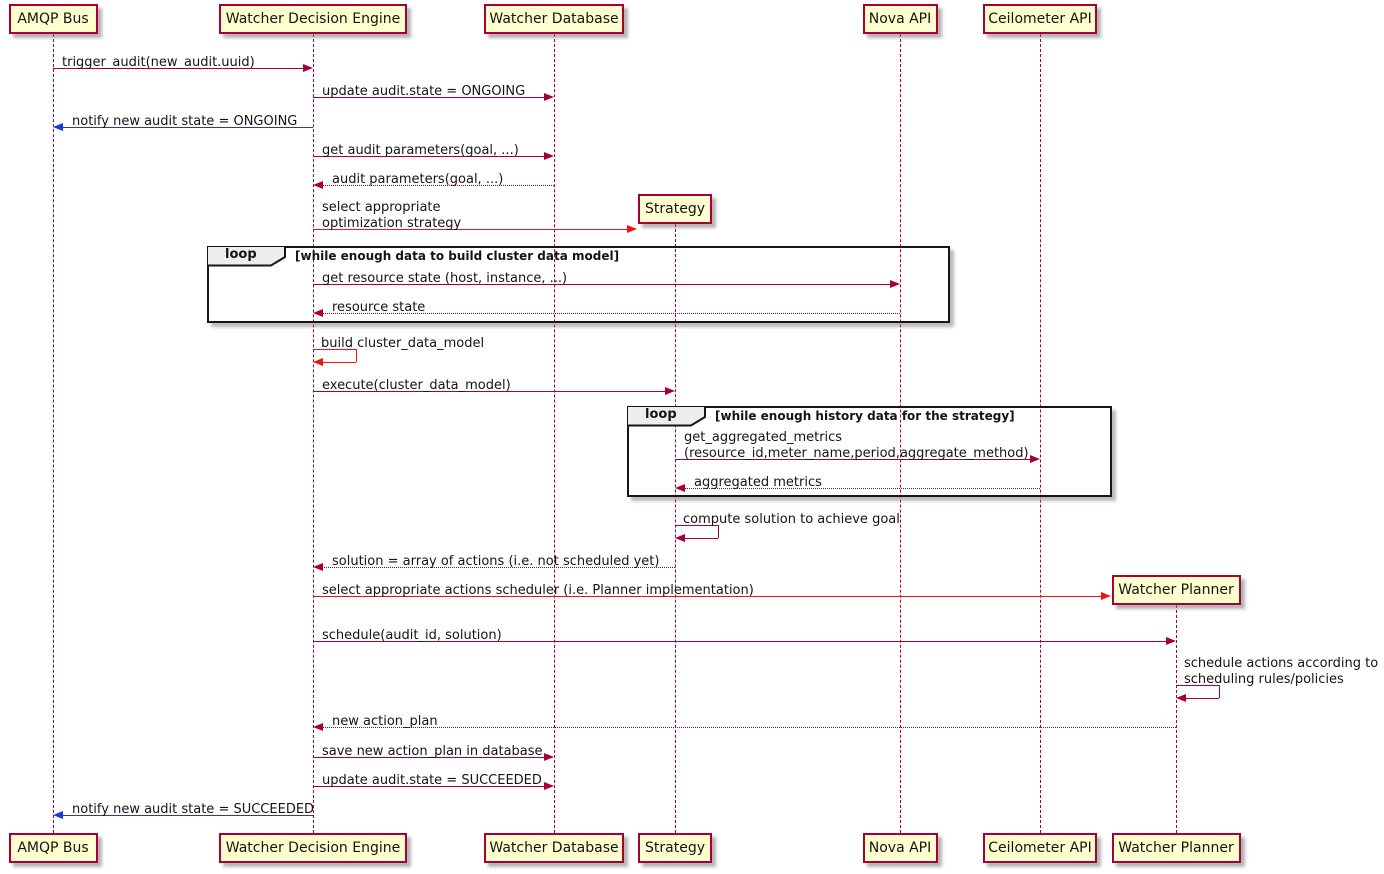 The height and width of the screenshot is (874, 1384). I want to click on participant-ceilometer: Ceilometer API, so click(1040, 19).